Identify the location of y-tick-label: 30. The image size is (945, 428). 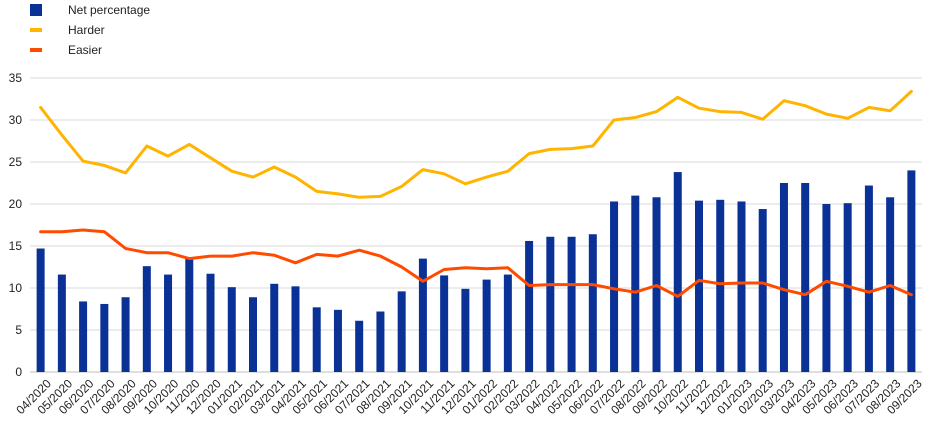
(16, 120).